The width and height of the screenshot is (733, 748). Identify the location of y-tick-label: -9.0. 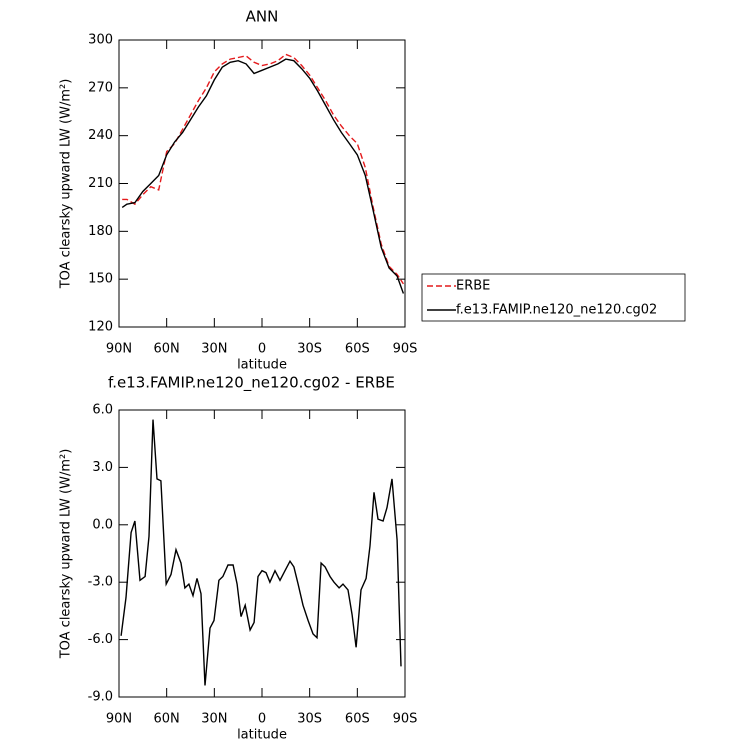
(100, 697).